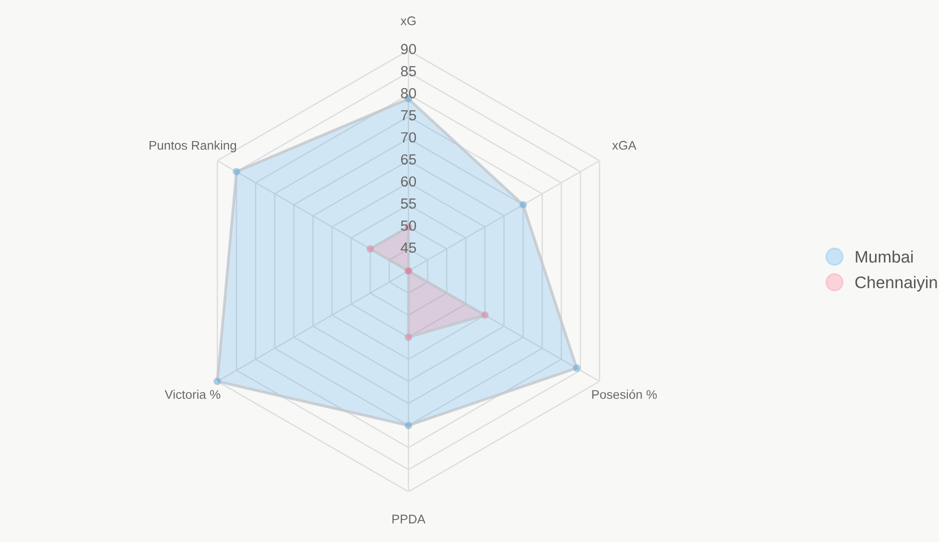 The width and height of the screenshot is (939, 542). Describe the element at coordinates (408, 71) in the screenshot. I see `y-tick-label: 85` at that location.